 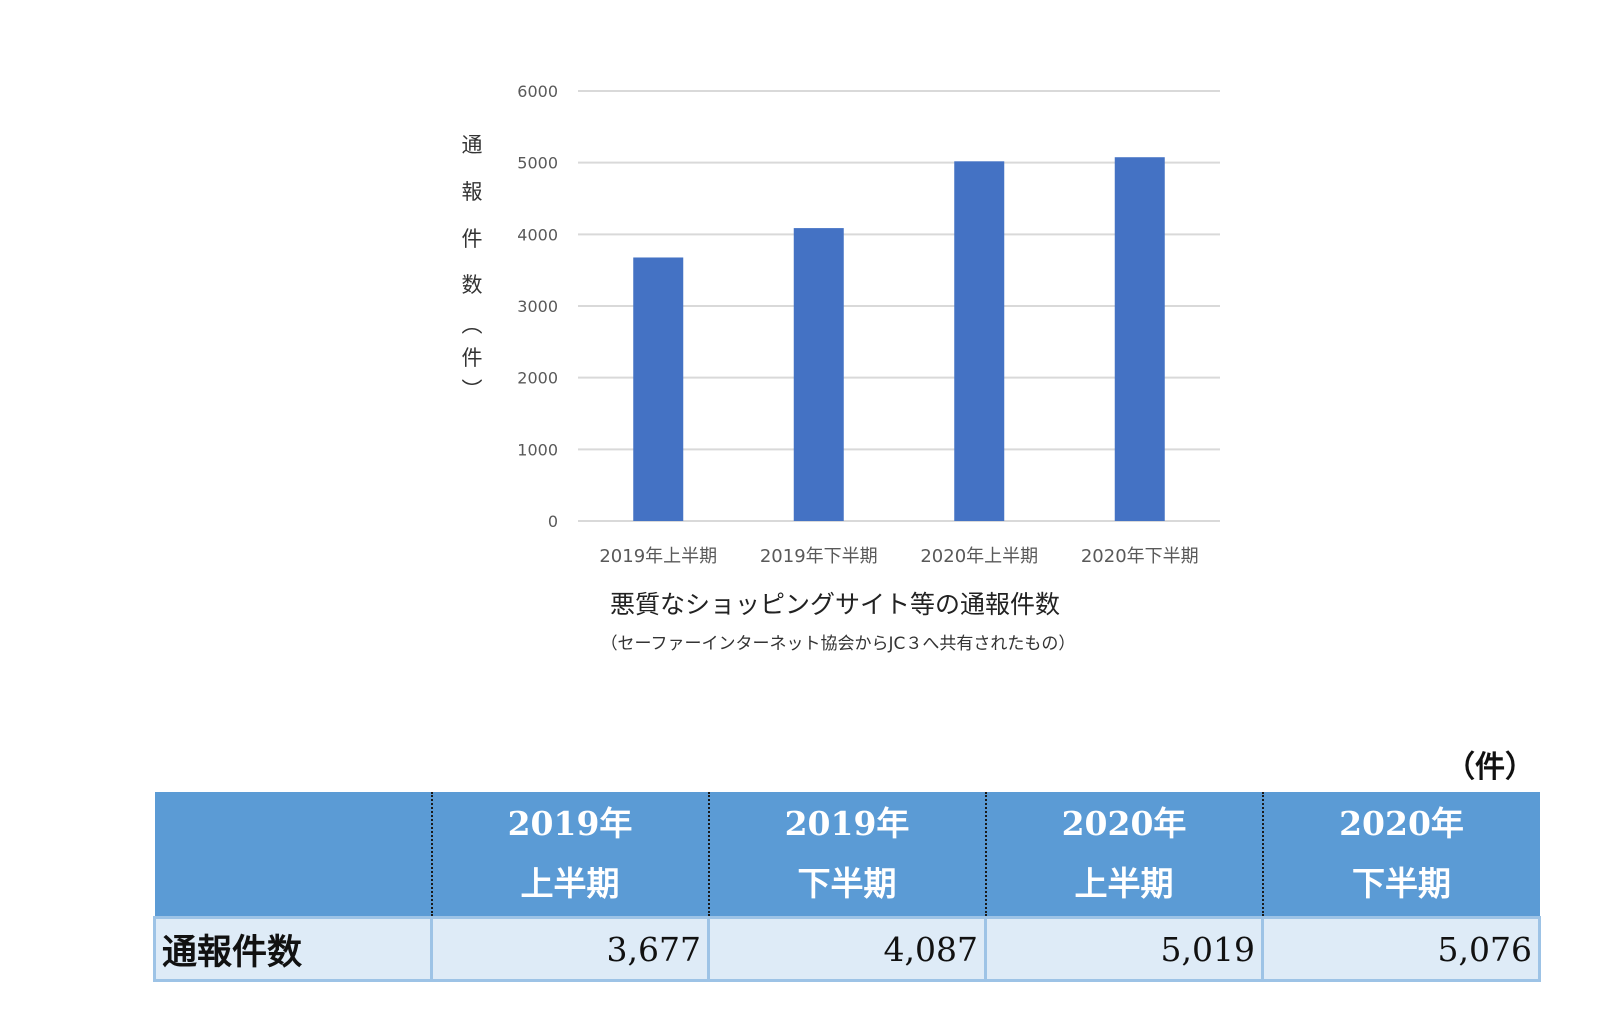 I want to click on table-unit-label: （件）, so click(x=1490, y=767).